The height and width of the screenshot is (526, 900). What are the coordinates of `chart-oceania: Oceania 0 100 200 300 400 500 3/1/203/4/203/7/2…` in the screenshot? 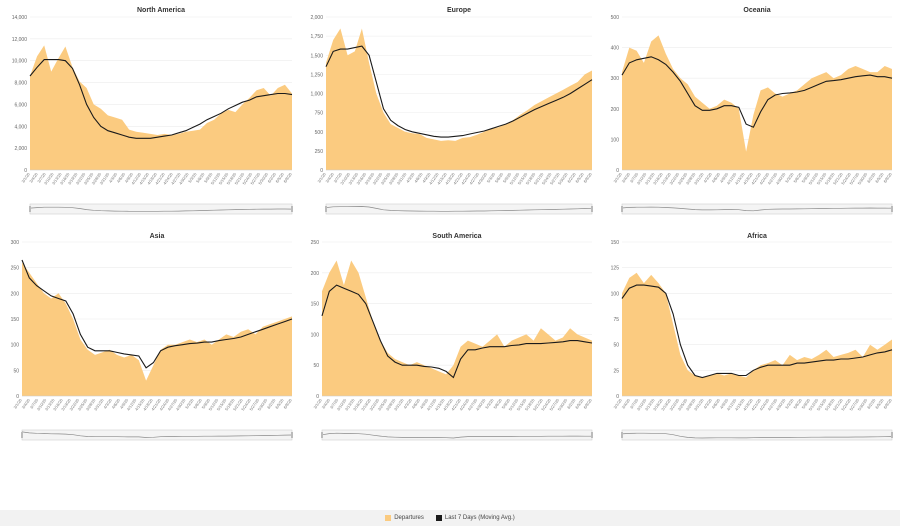 It's located at (752, 111).